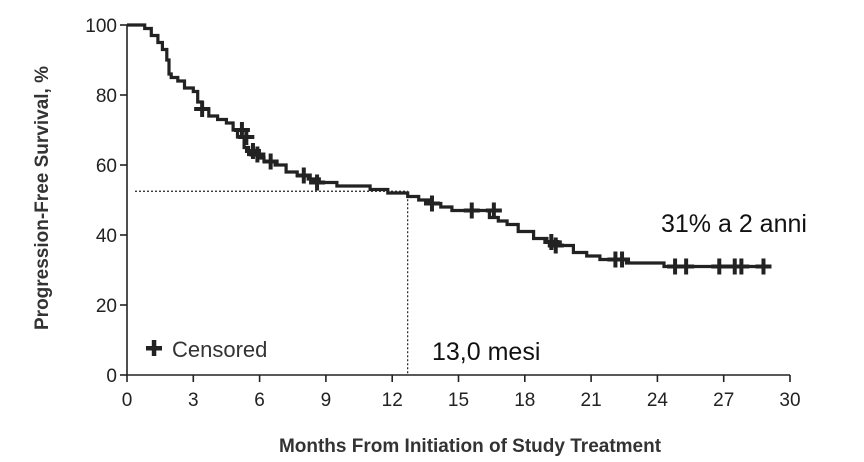 The width and height of the screenshot is (864, 462). Describe the element at coordinates (658, 400) in the screenshot. I see `x-tick-label: 24` at that location.